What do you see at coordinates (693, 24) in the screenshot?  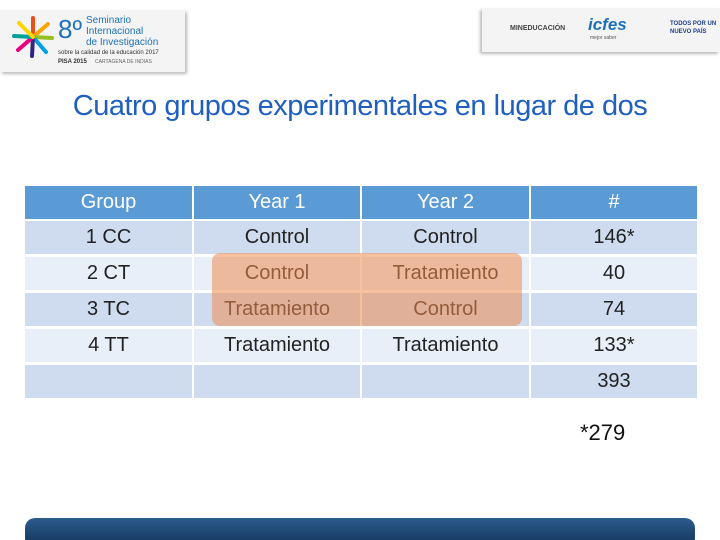 I see `gov-line: TODOS POR UN` at bounding box center [693, 24].